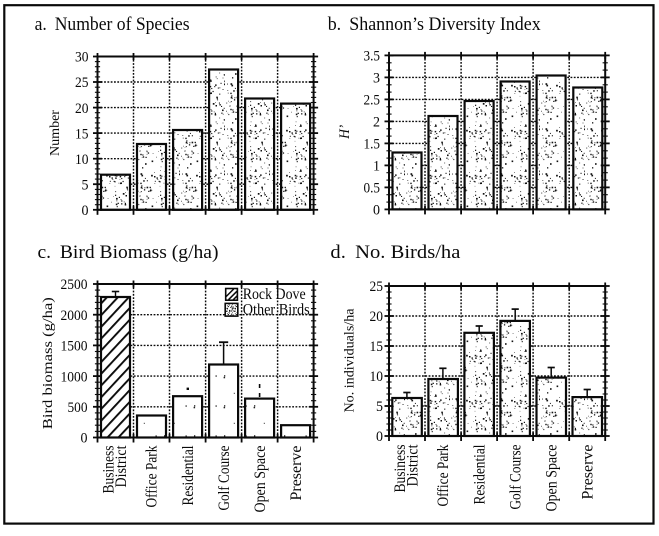  Describe the element at coordinates (372, 57) in the screenshot. I see `svg-text: 3.5` at that location.